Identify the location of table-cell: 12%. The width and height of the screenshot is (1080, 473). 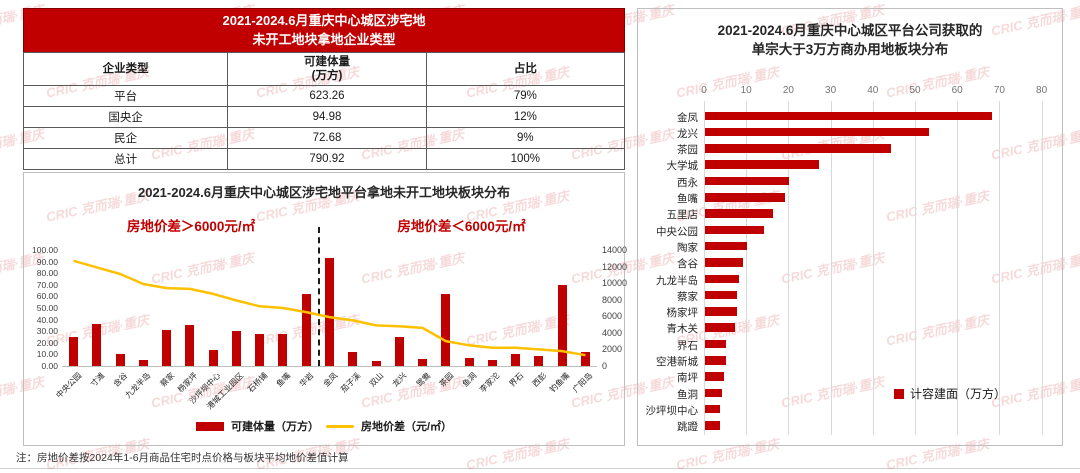
(525, 117).